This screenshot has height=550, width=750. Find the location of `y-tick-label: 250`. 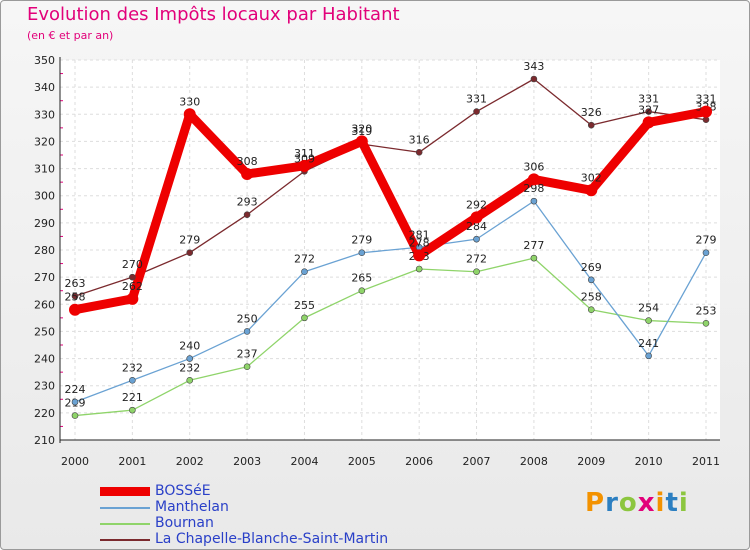

y-tick-label: 250 is located at coordinates (44, 331).